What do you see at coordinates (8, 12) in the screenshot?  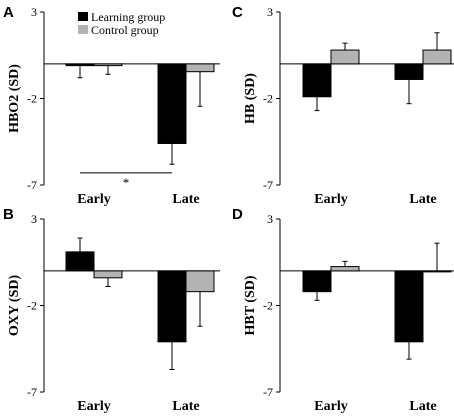 I see `panel-letter: A` at bounding box center [8, 12].